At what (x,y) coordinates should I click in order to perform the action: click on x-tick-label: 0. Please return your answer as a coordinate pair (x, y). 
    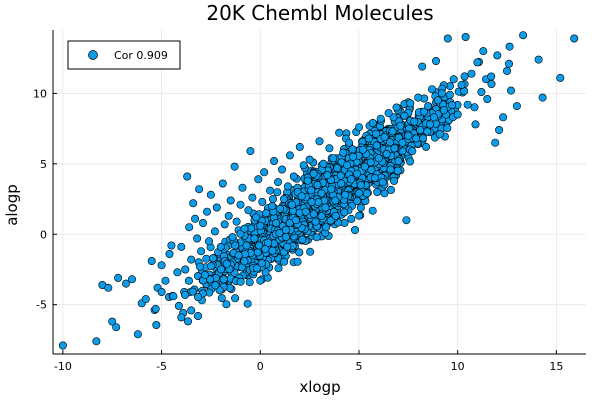
    Looking at the image, I should click on (260, 366).